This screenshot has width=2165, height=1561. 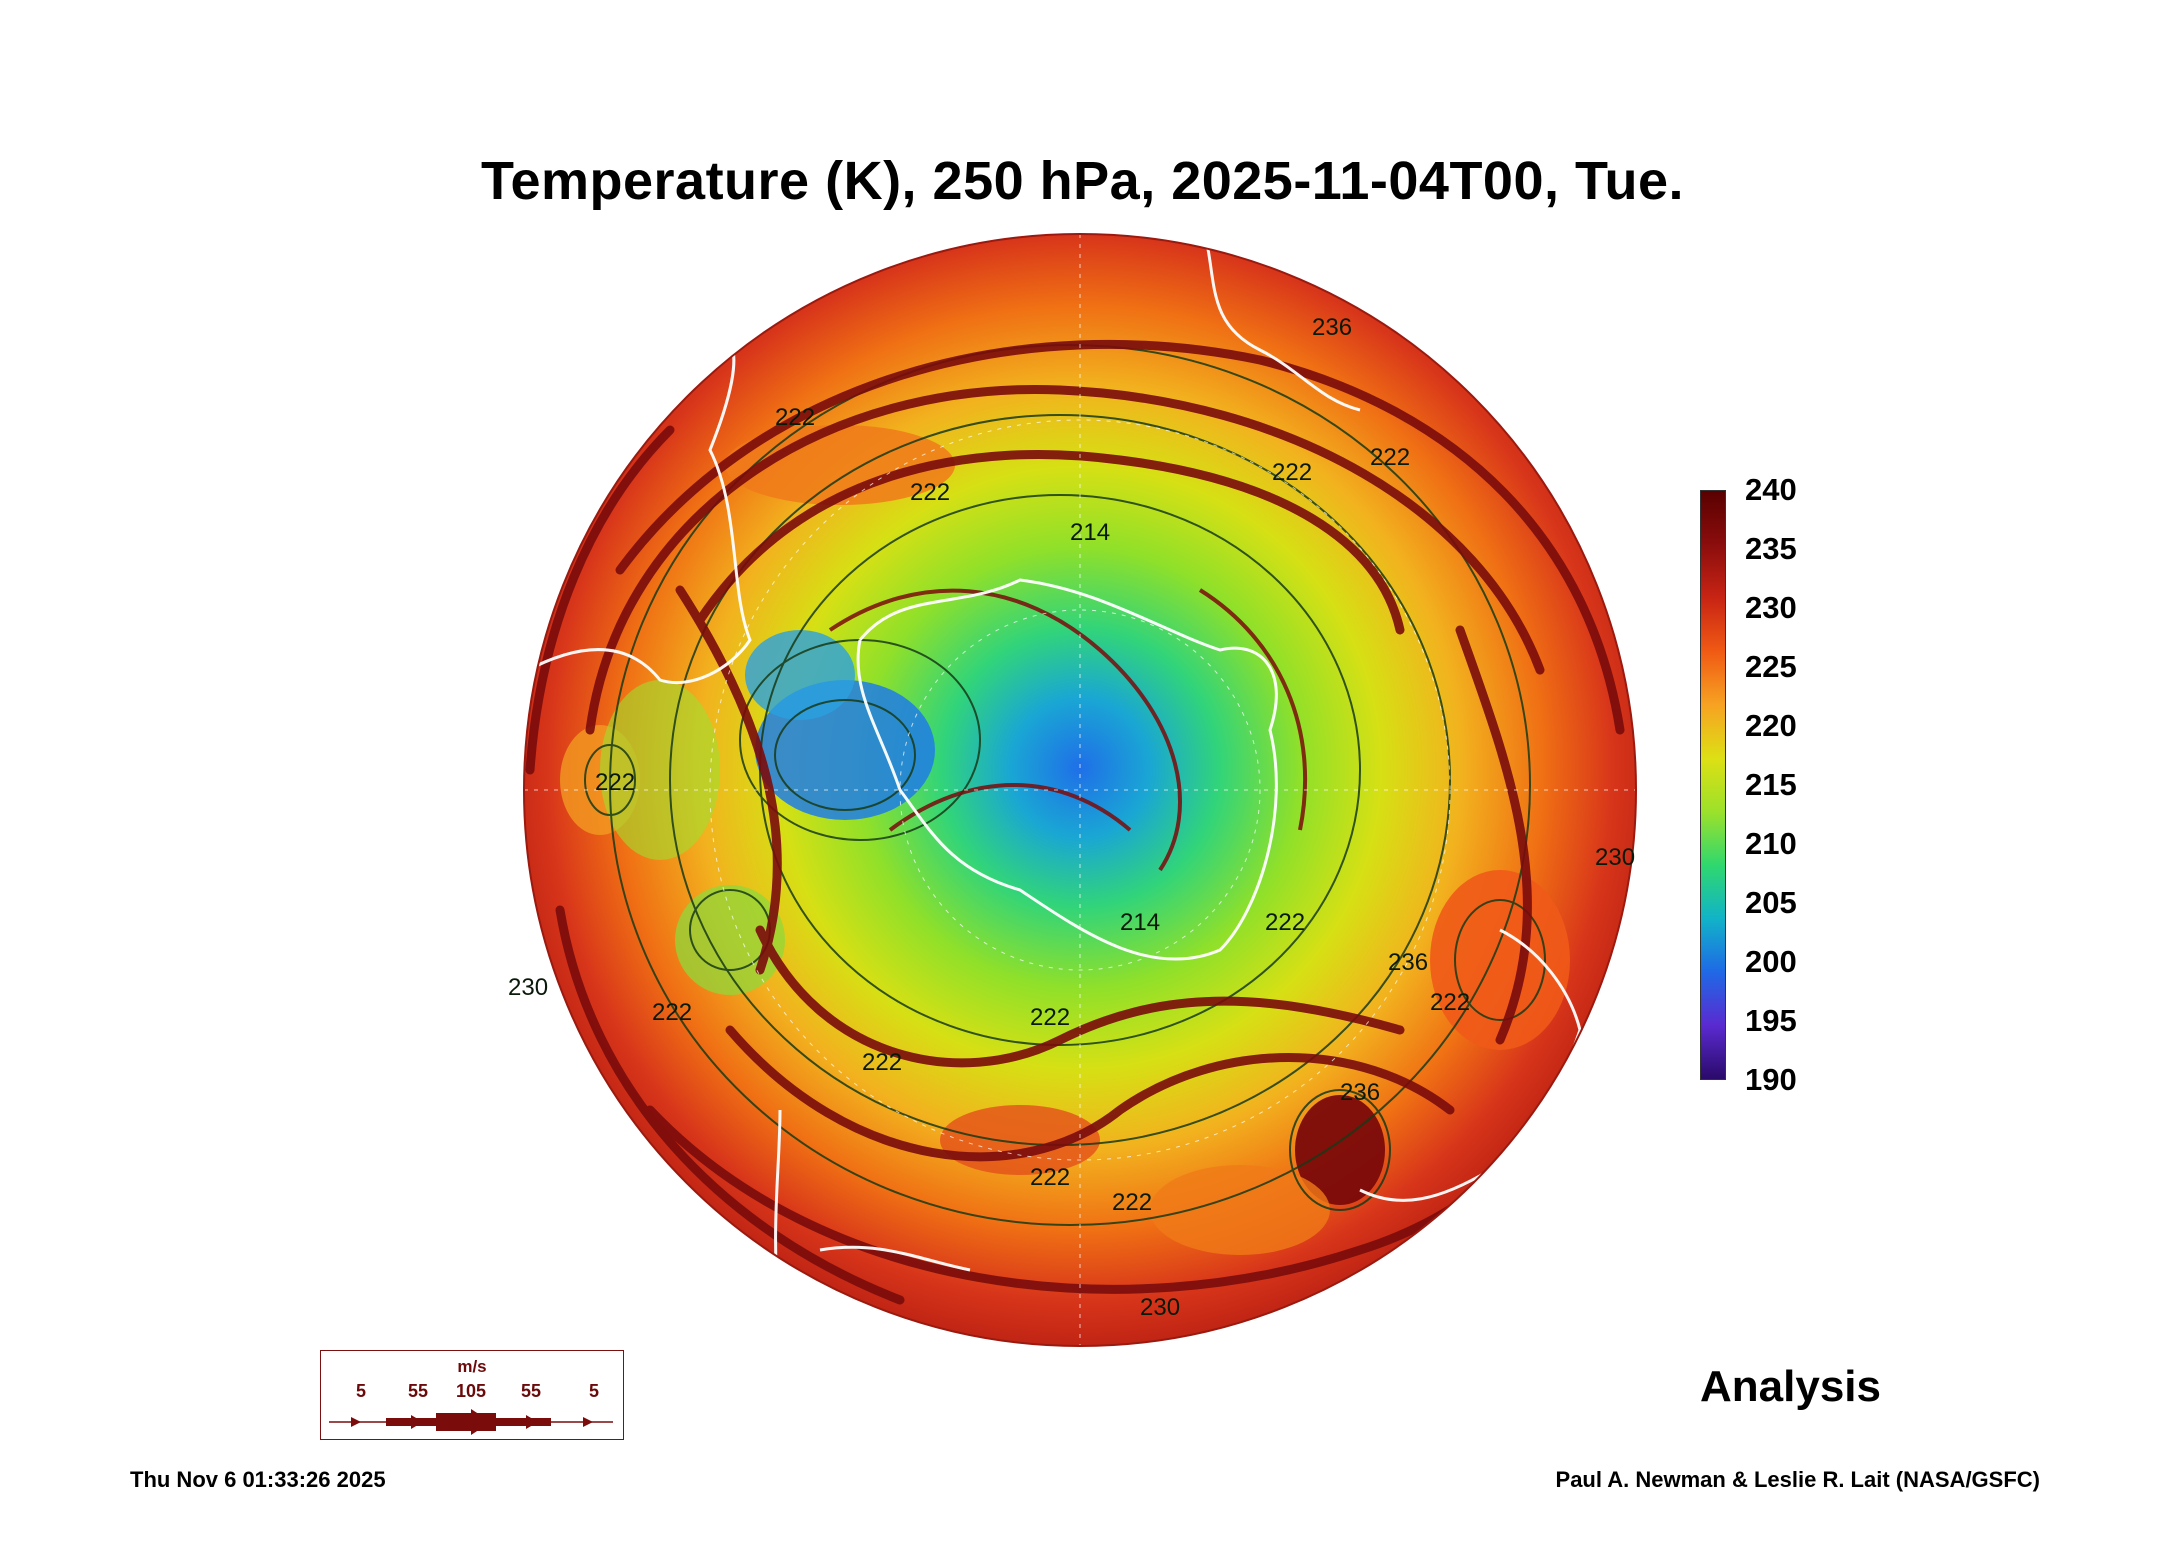 I want to click on footer-timestamp: Thu Nov 6 01:33:26 2025, so click(x=258, y=1479).